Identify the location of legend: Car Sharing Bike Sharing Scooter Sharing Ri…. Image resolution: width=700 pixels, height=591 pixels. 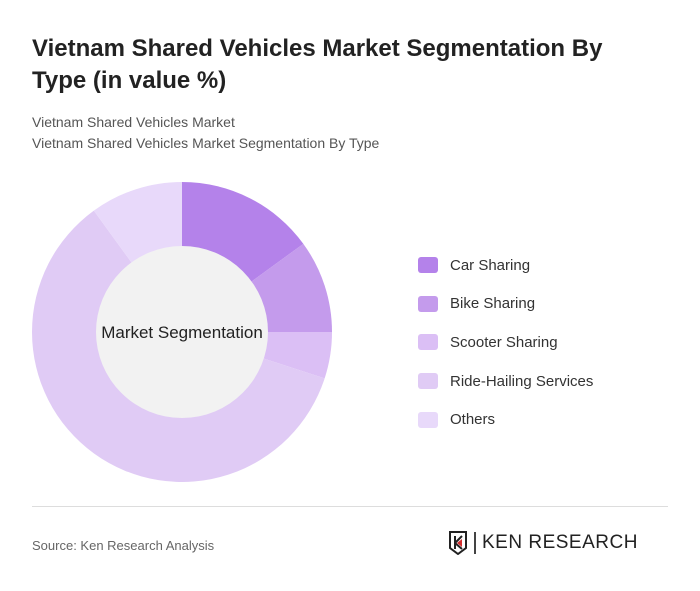
(505, 342).